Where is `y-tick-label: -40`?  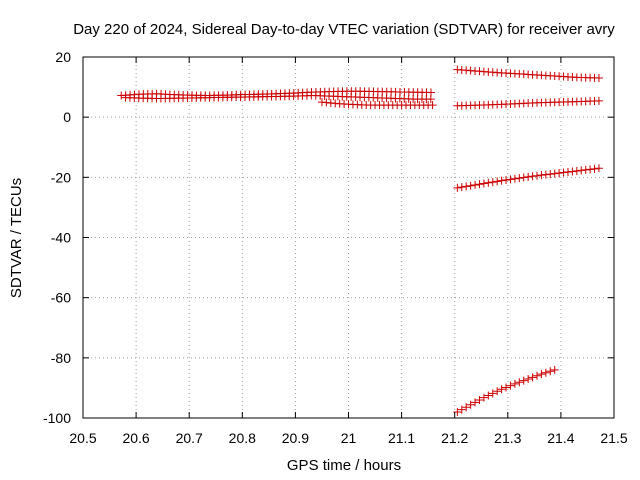 y-tick-label: -40 is located at coordinates (61, 238).